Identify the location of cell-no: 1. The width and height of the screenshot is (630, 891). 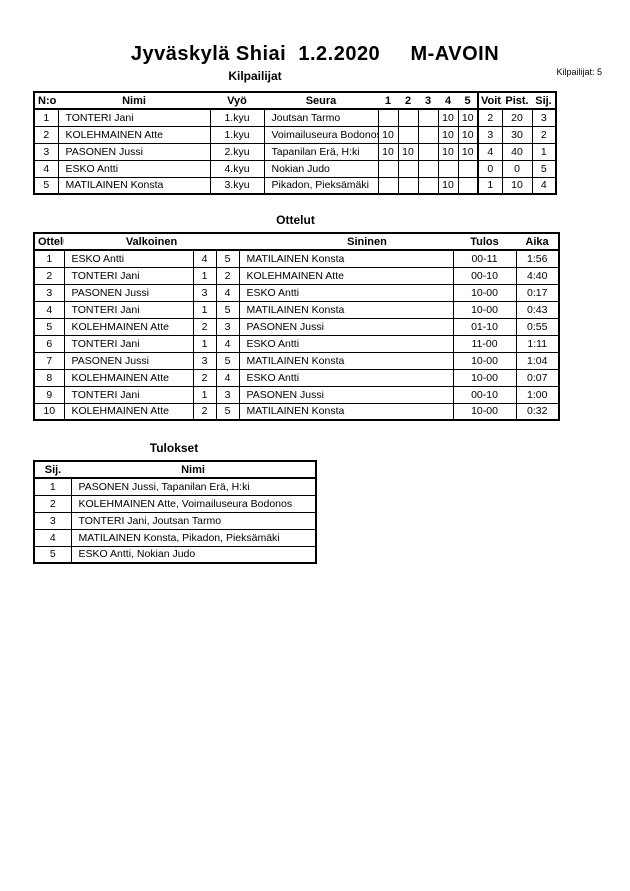
(46, 117).